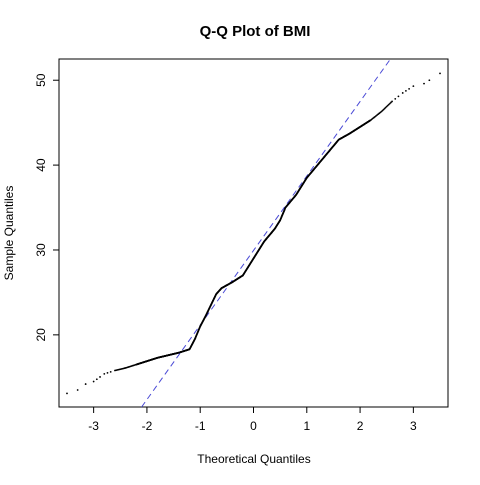 This screenshot has height=485, width=480. I want to click on x-tick-label: 2, so click(360, 426).